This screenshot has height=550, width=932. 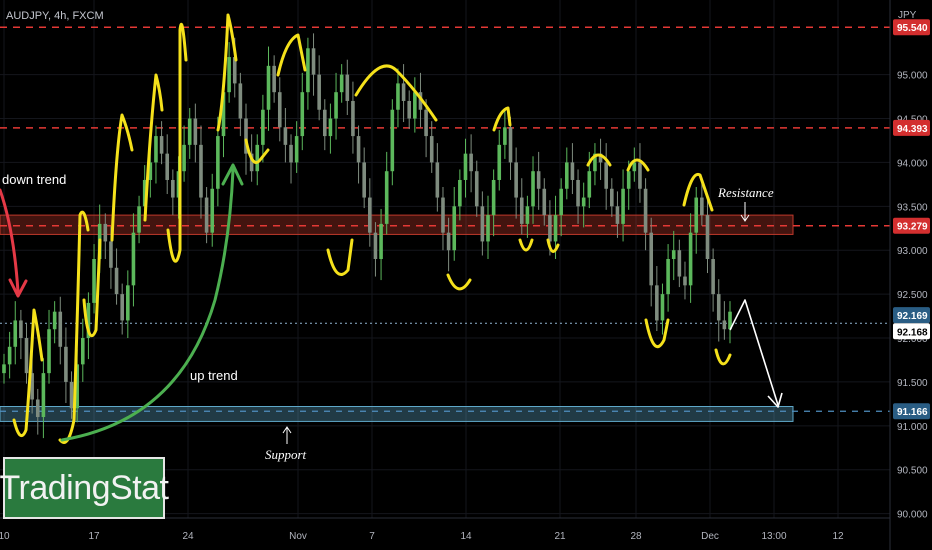 I want to click on logo-text: TradingStat, so click(x=84, y=487).